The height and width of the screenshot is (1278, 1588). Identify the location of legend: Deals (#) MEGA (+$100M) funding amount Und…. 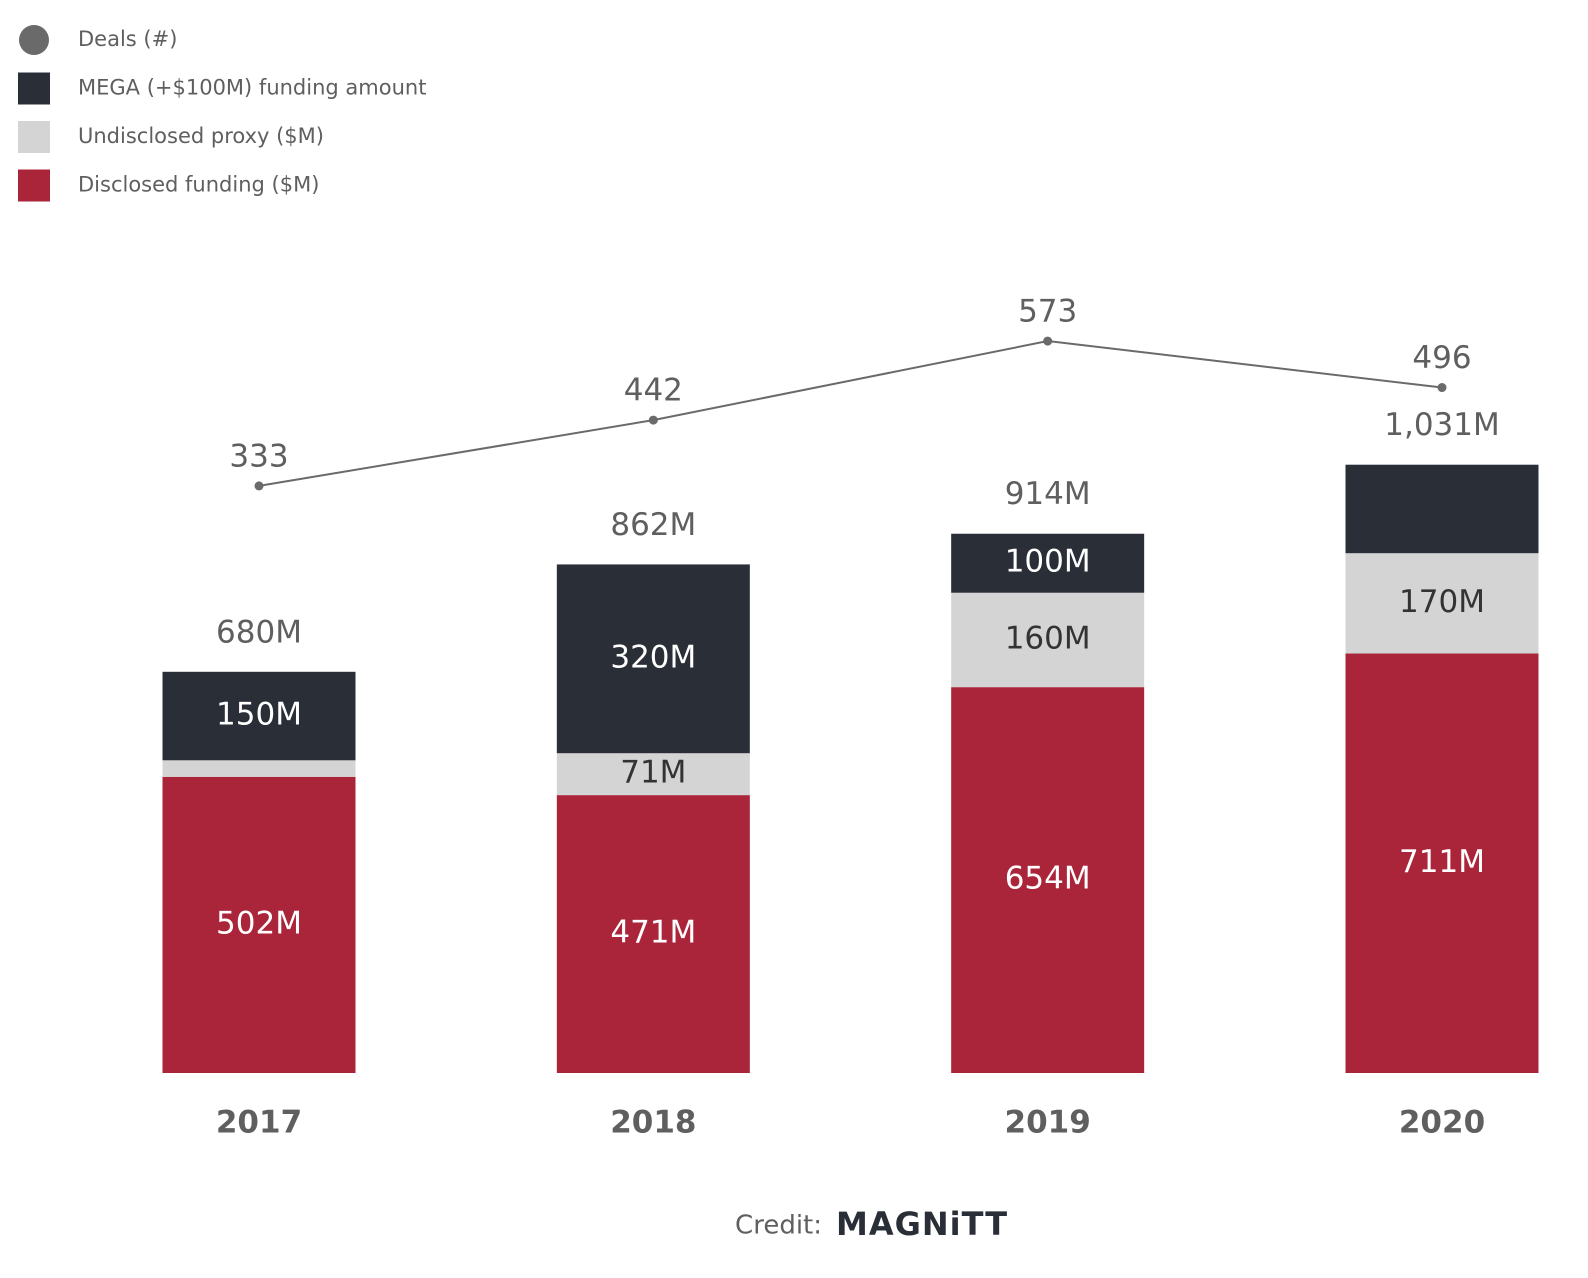
(222, 113).